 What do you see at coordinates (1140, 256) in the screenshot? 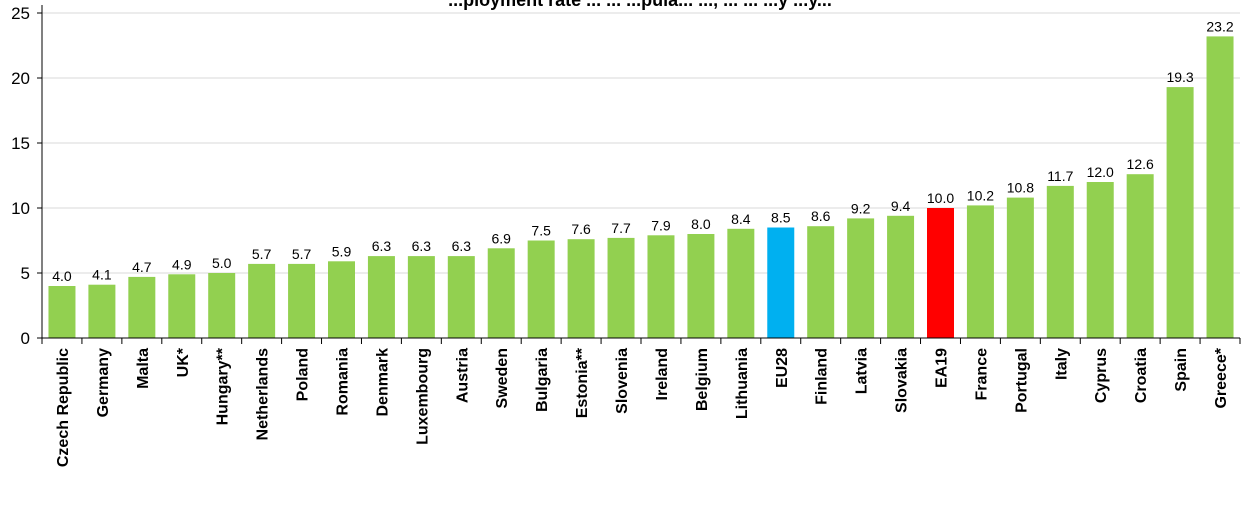
I see `bar-croatia` at bounding box center [1140, 256].